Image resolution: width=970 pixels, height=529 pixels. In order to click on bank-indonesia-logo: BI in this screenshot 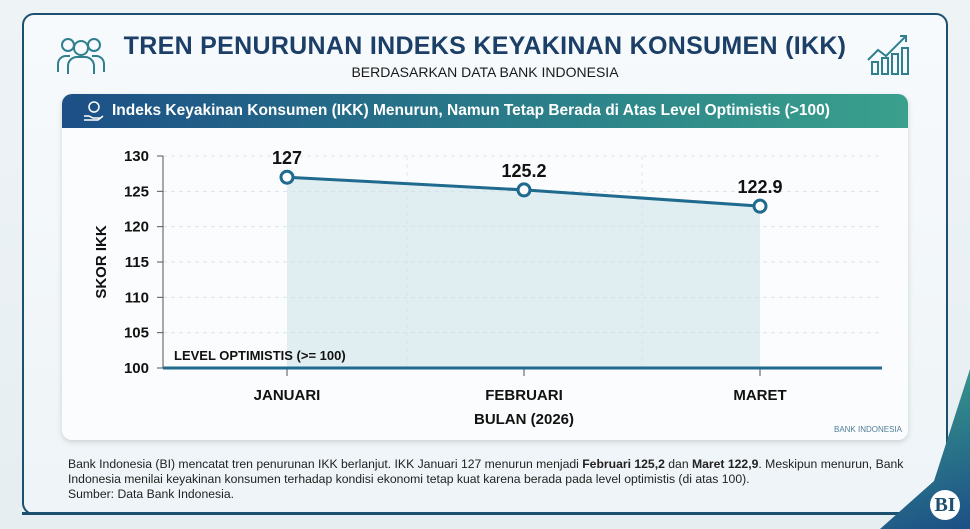, I will do `click(945, 505)`.